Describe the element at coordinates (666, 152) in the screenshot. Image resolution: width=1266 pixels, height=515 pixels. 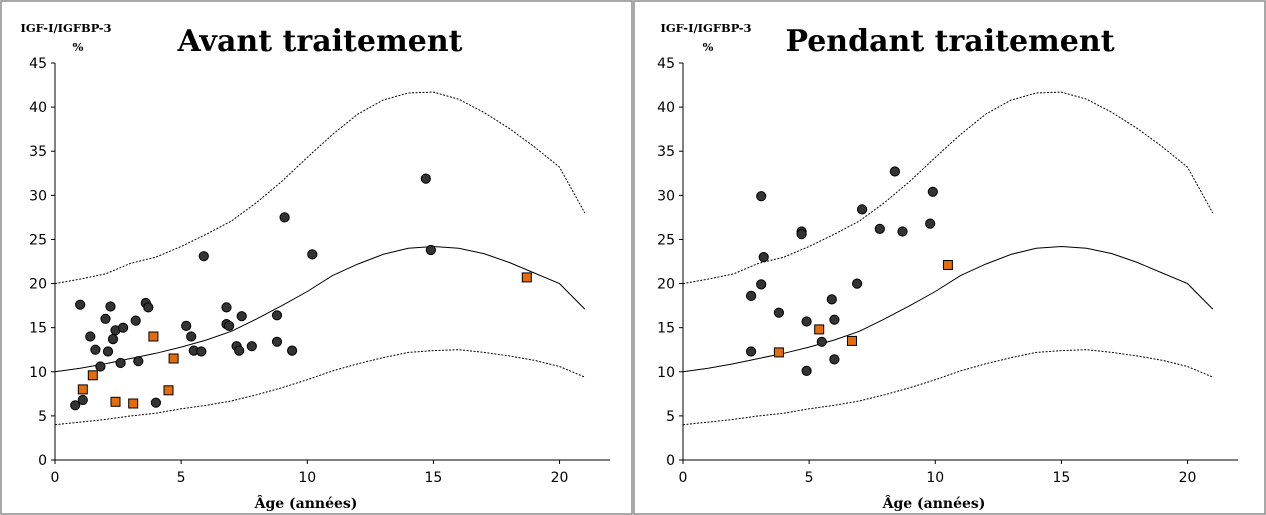
I see `y-tick-label: 35` at that location.